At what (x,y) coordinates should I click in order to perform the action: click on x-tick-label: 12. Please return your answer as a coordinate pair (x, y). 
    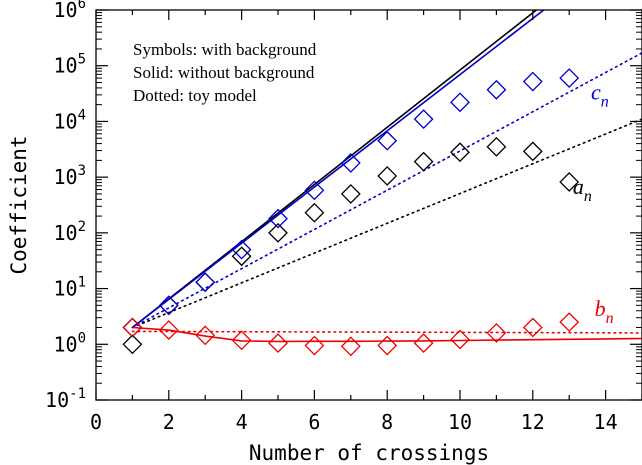
    Looking at the image, I should click on (533, 422).